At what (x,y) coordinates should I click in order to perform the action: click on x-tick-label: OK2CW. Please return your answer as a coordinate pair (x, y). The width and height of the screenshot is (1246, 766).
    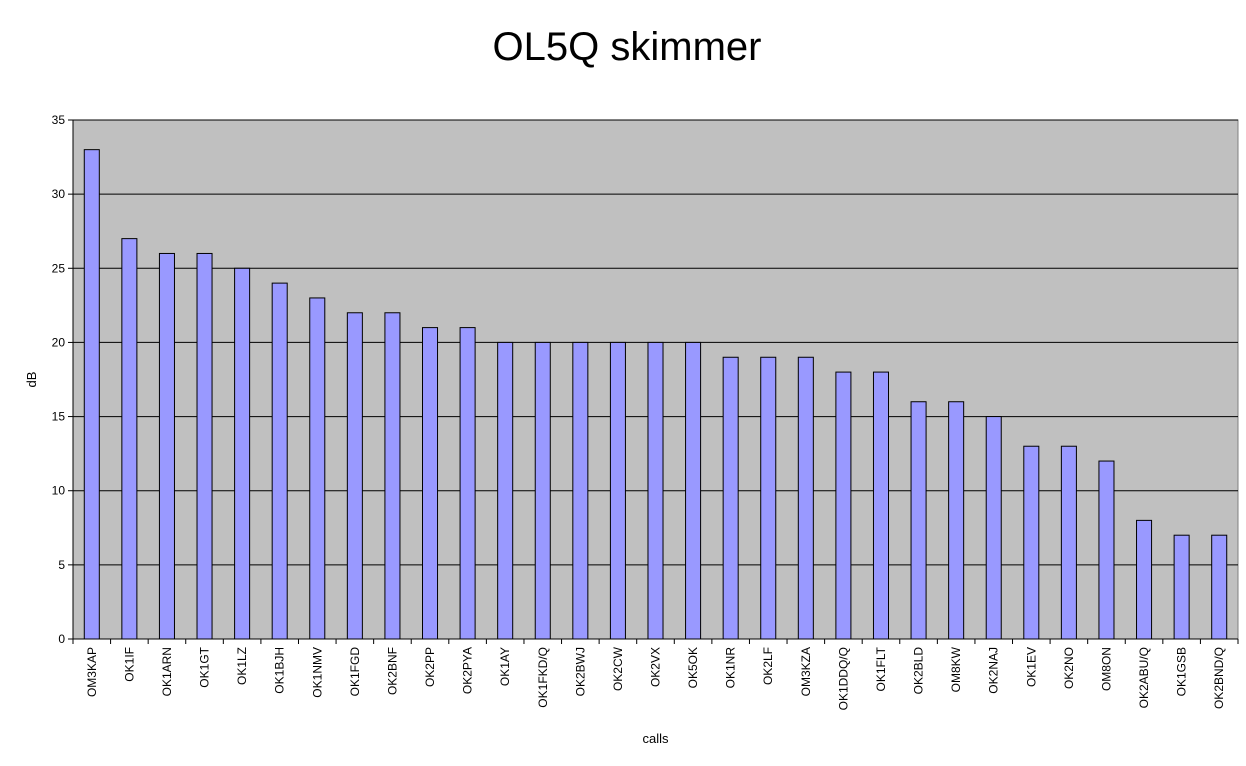
    Looking at the image, I should click on (618, 668).